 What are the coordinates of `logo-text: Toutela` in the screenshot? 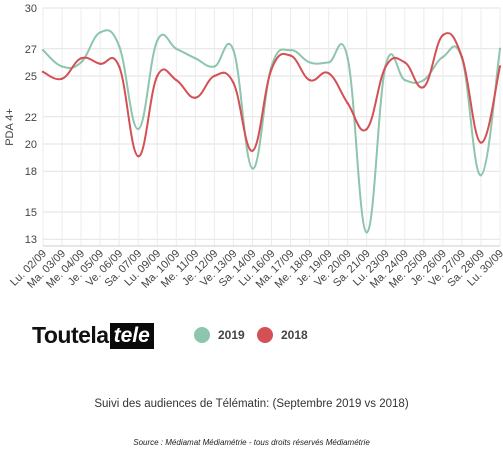 It's located at (70, 335).